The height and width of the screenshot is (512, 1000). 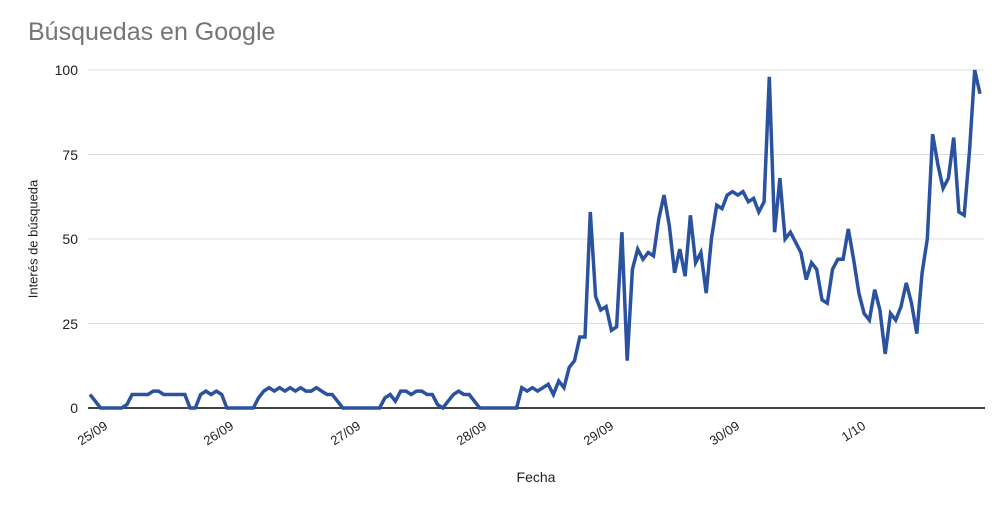 What do you see at coordinates (70, 323) in the screenshot?
I see `y-tick-label: 25` at bounding box center [70, 323].